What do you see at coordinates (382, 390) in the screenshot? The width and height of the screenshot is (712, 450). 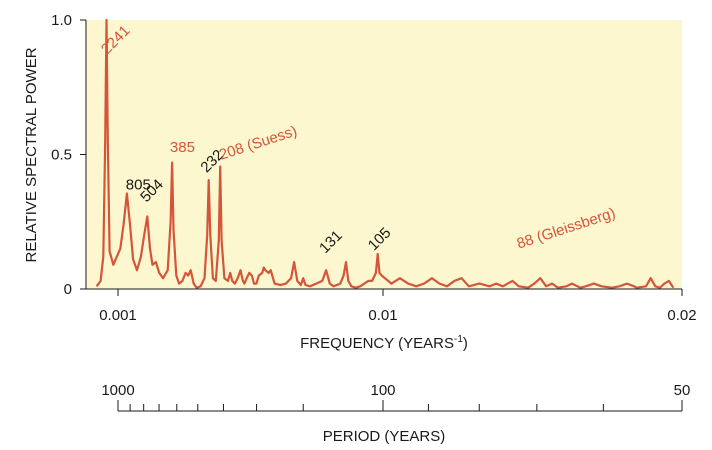 I see `period-tick-label-100: 100` at bounding box center [382, 390].